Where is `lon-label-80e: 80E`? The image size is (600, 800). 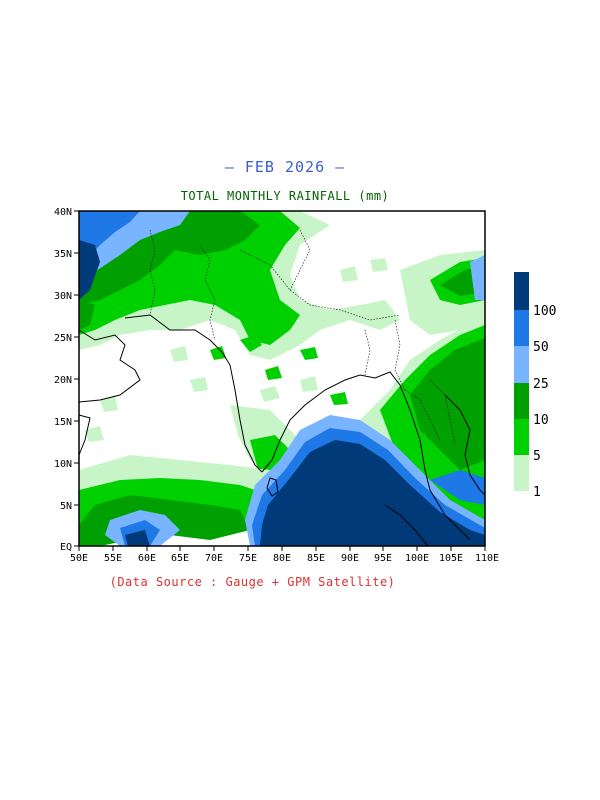
lon-label-80e: 80E is located at coordinates (282, 558).